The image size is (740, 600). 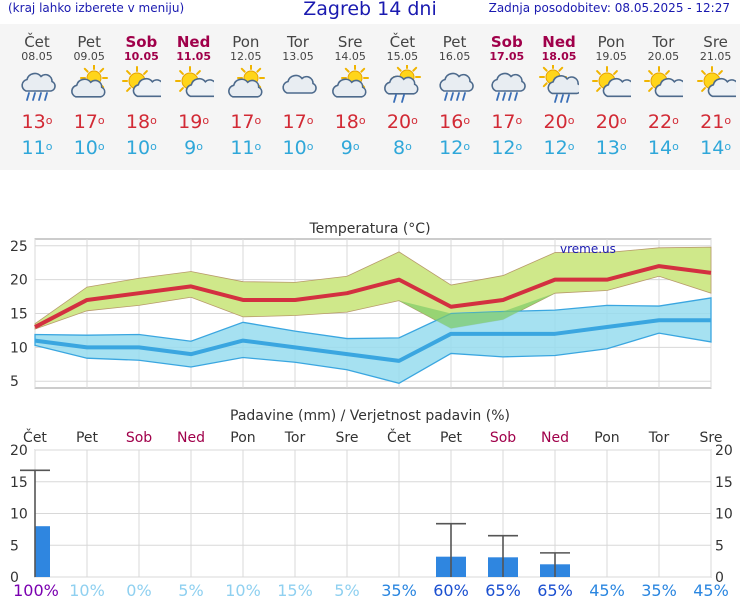 I want to click on day-column: Sre 14.05 18o 9o, so click(x=350, y=91).